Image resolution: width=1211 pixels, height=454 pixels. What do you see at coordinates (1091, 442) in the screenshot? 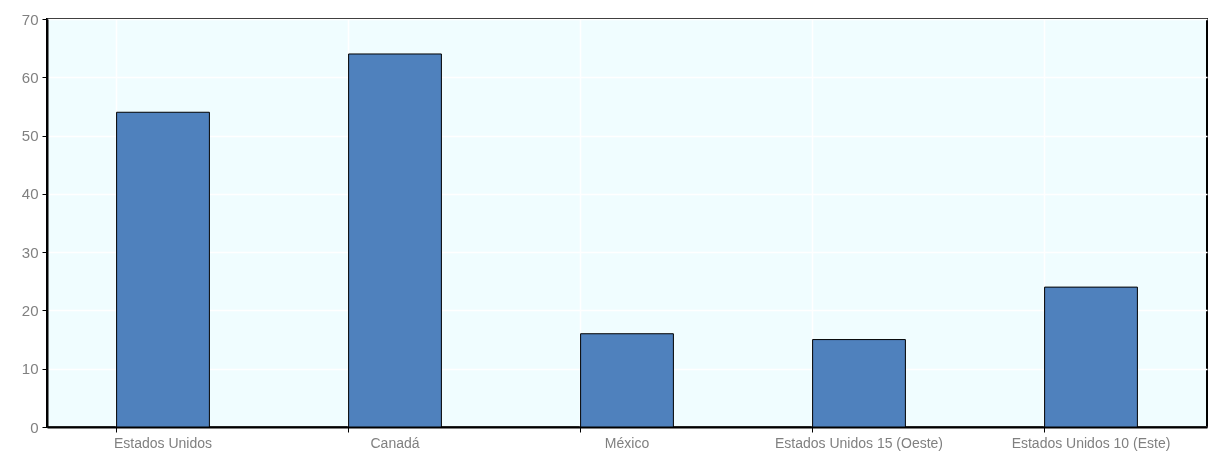
I see `x-tick-label: Estados Unidos 10 (Este)` at bounding box center [1091, 442].